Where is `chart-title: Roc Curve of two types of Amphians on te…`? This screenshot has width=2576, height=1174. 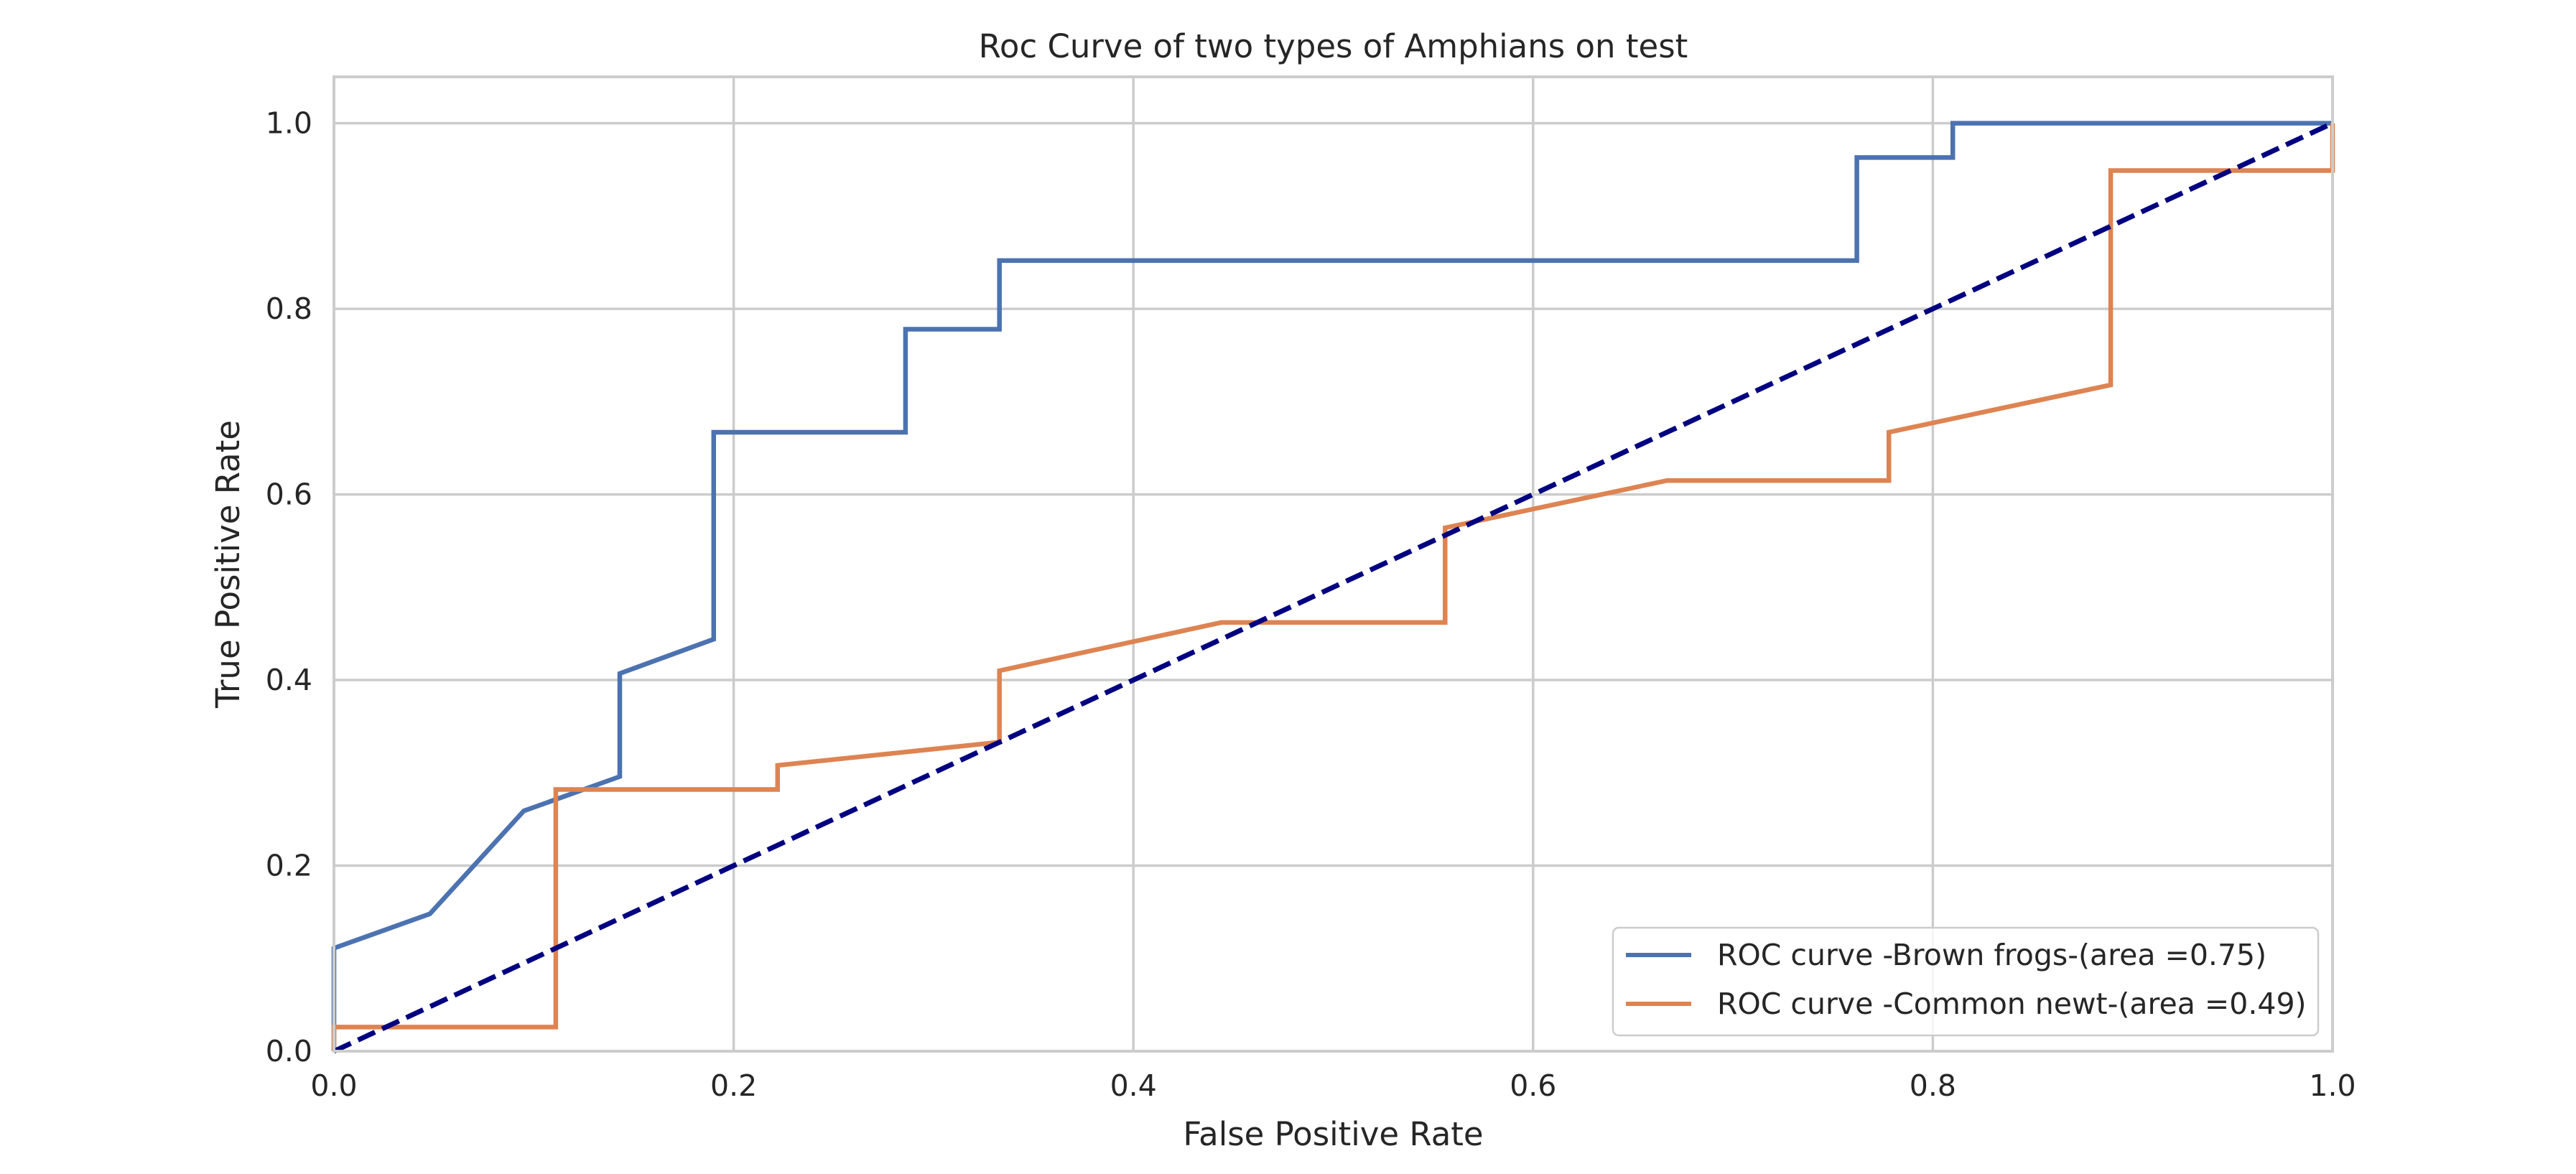 chart-title: Roc Curve of two types of Amphians on te… is located at coordinates (1333, 46).